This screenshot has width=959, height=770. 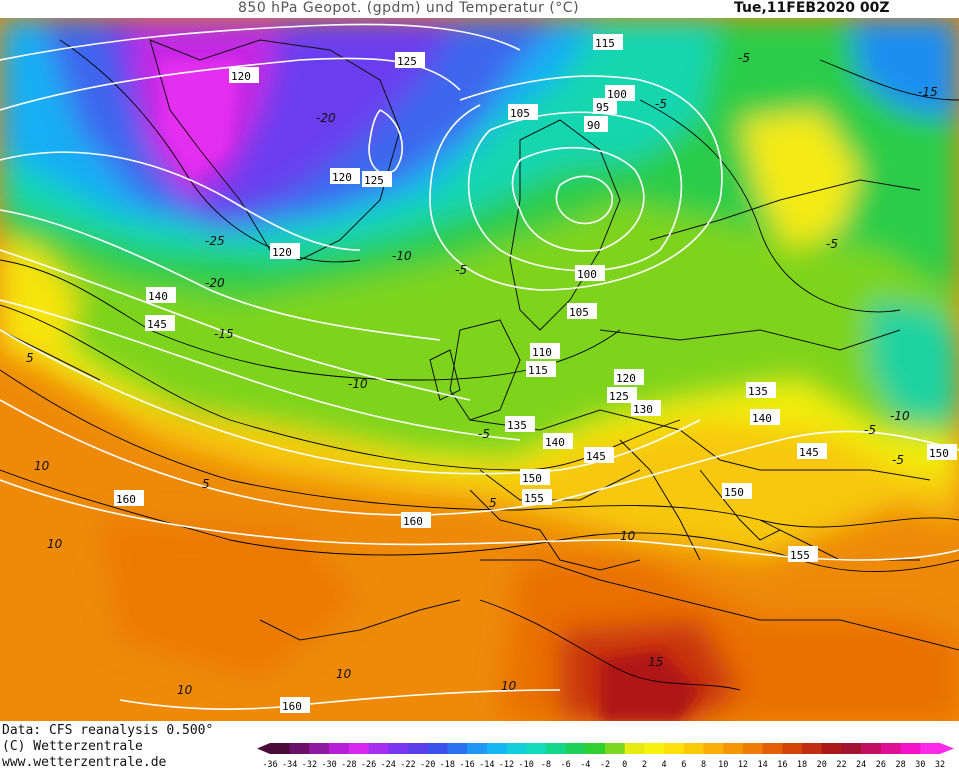 I want to click on gp-label: 160, so click(x=129, y=498).